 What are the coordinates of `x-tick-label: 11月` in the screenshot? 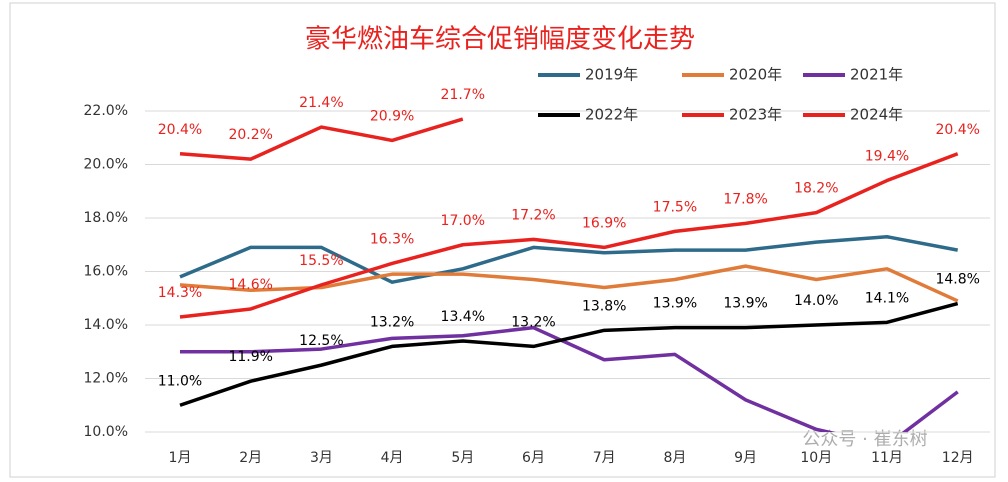 It's located at (887, 458).